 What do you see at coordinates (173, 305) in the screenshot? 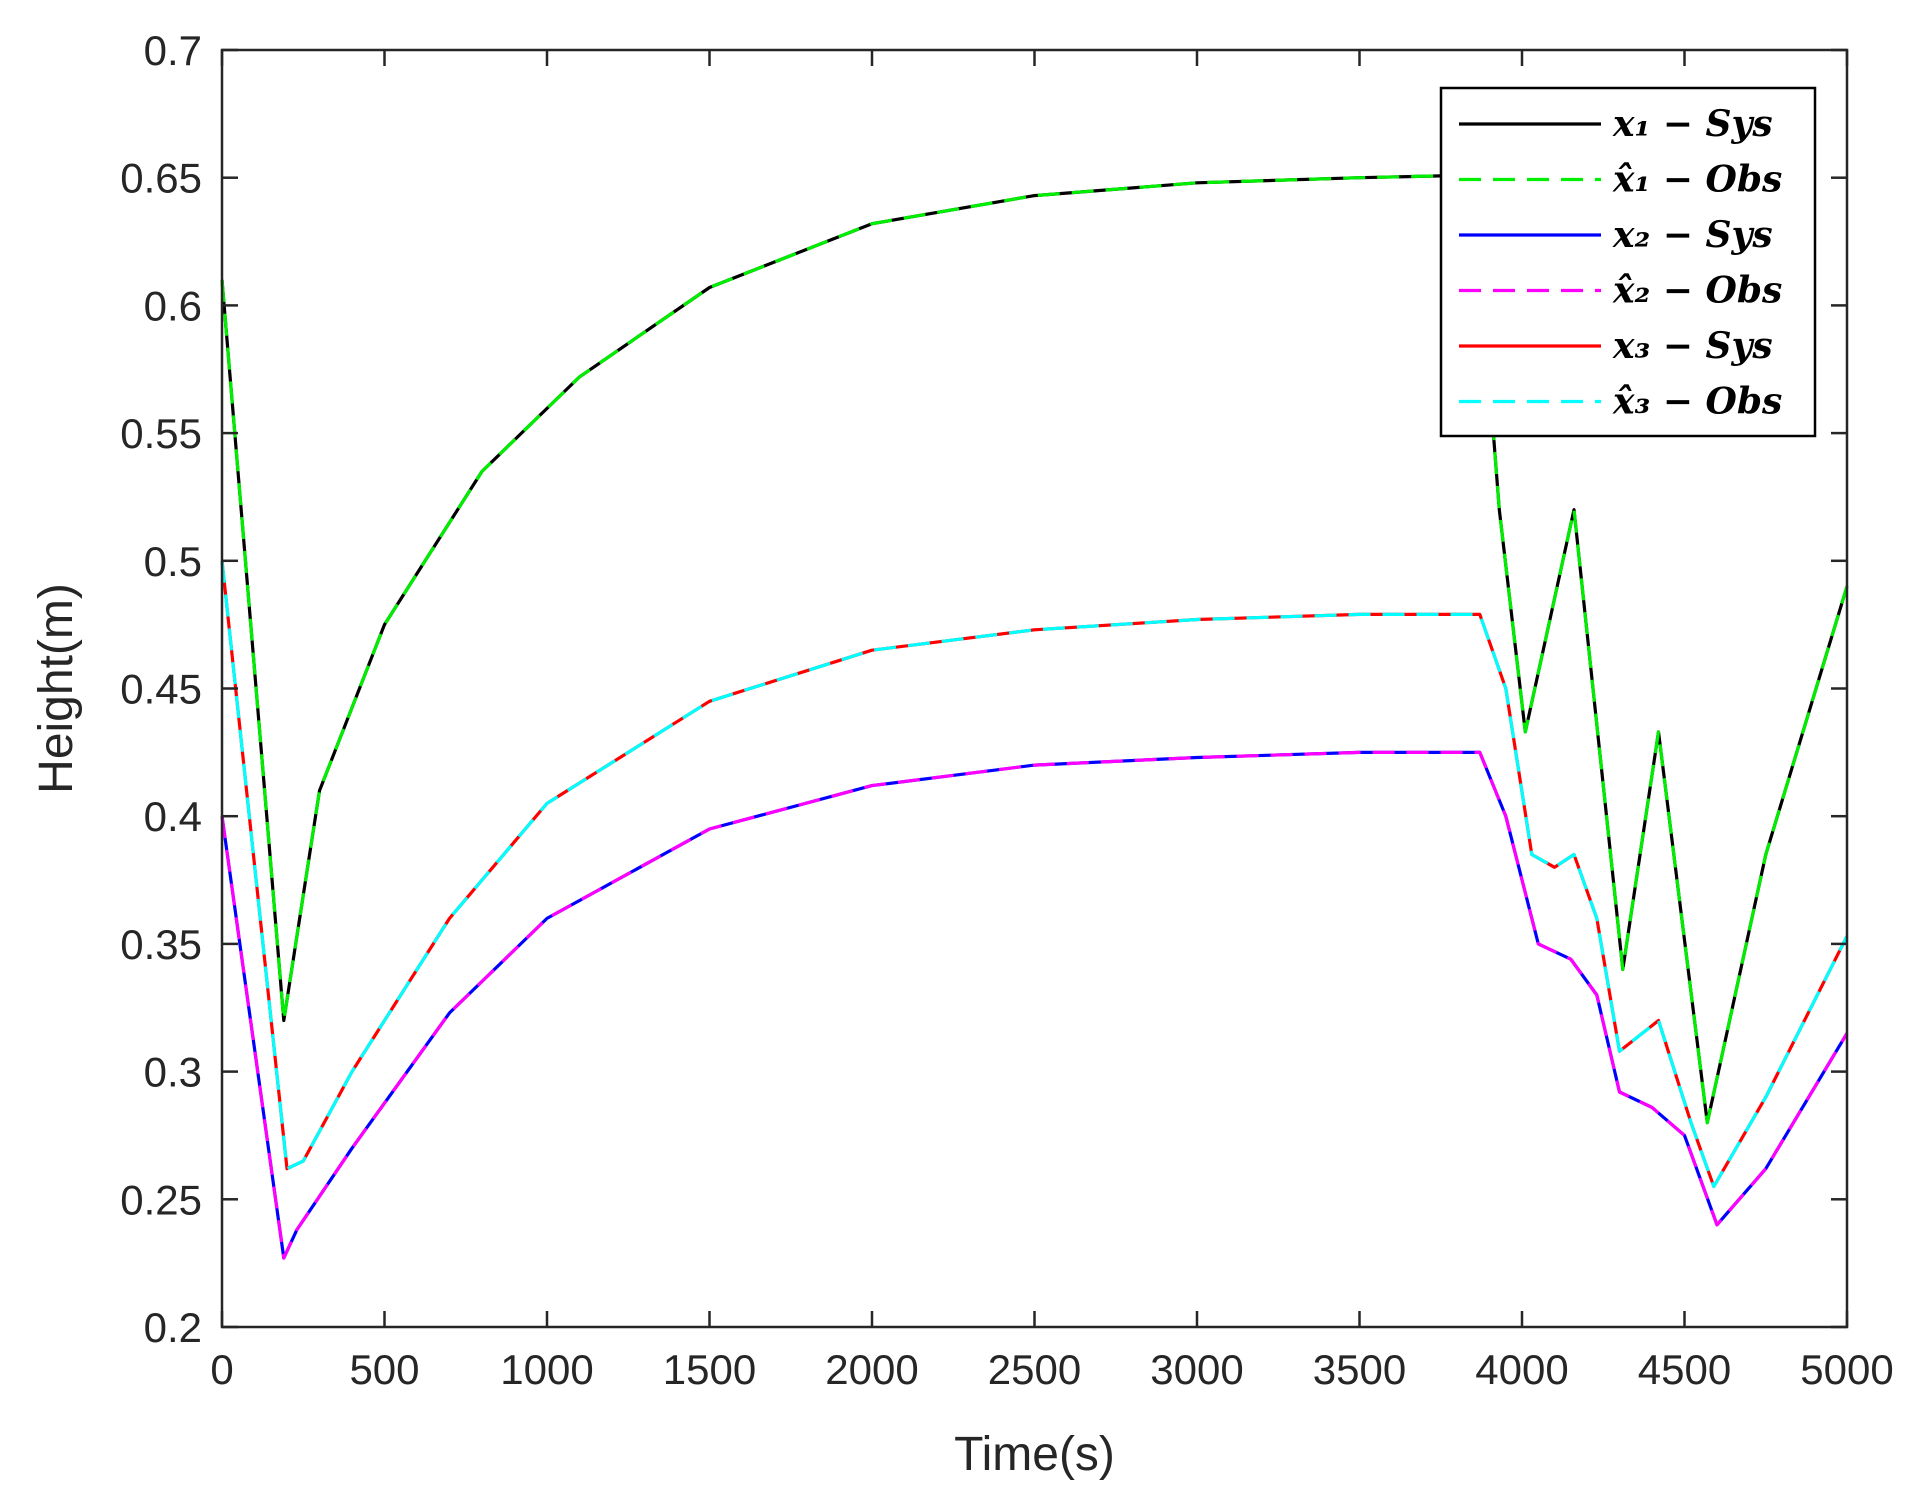
I see `y-tick-label: 0.6` at bounding box center [173, 305].